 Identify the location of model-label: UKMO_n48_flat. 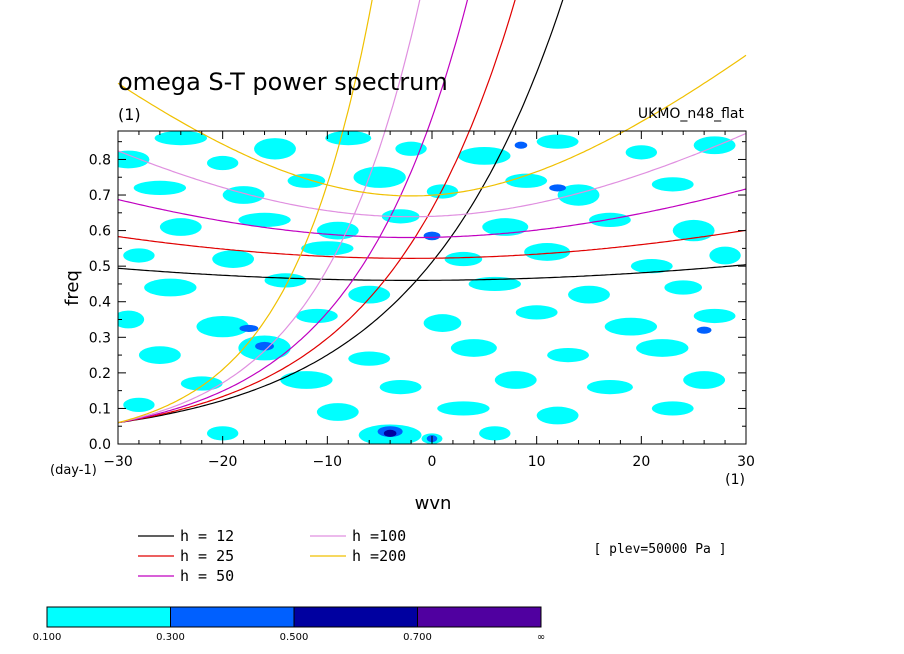
(691, 114).